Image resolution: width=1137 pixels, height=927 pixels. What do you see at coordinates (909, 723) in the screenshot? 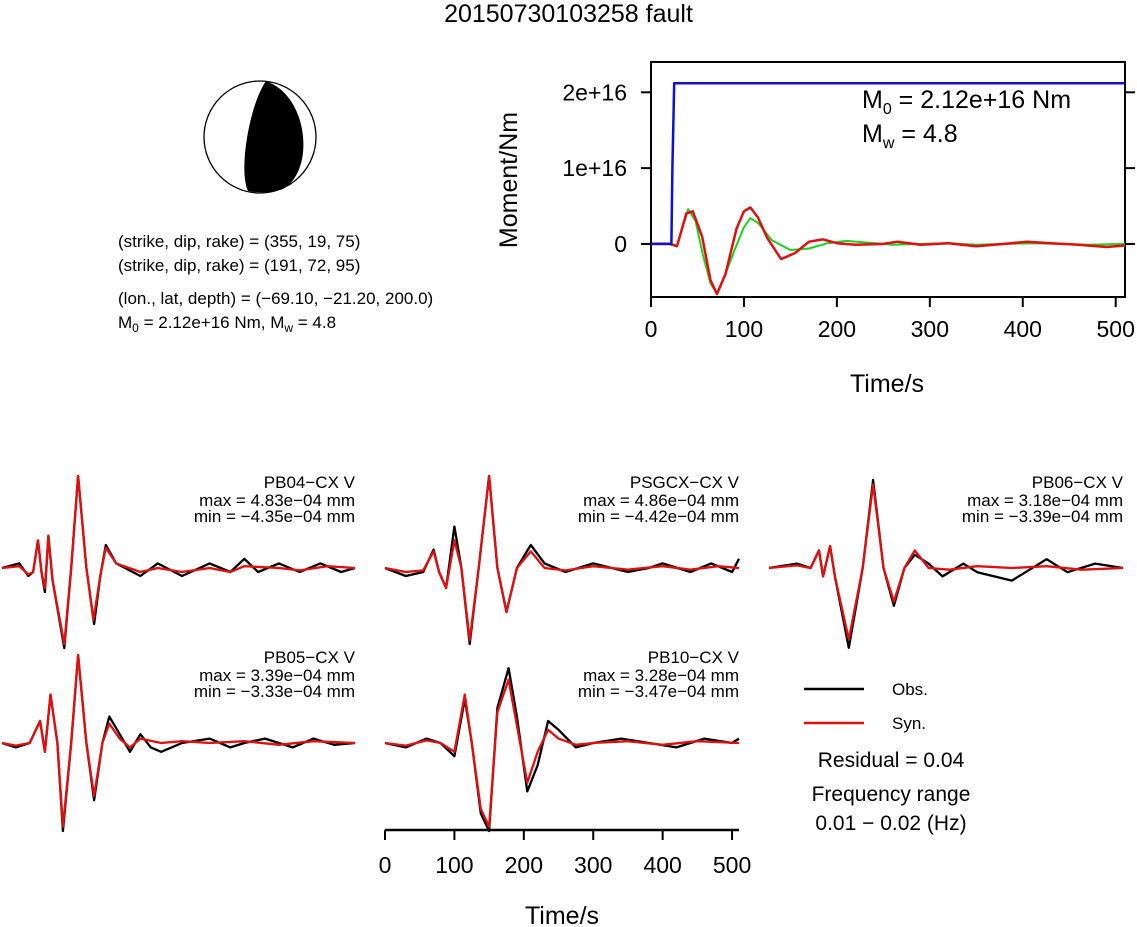
I see `legend-syn-label: Syn.` at bounding box center [909, 723].